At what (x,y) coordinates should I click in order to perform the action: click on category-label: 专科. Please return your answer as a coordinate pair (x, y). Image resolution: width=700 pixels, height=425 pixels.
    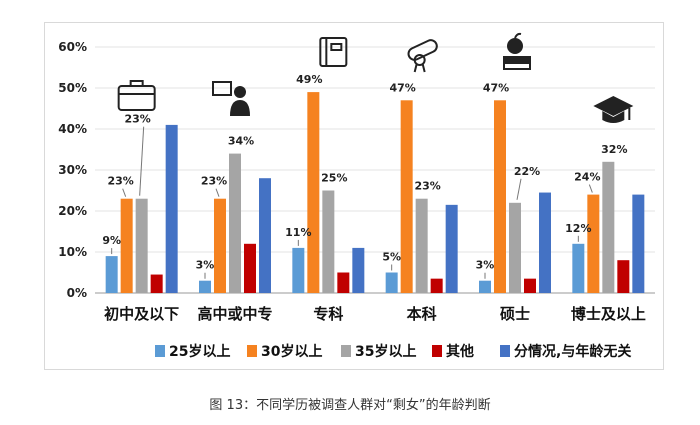
    Looking at the image, I should click on (328, 314).